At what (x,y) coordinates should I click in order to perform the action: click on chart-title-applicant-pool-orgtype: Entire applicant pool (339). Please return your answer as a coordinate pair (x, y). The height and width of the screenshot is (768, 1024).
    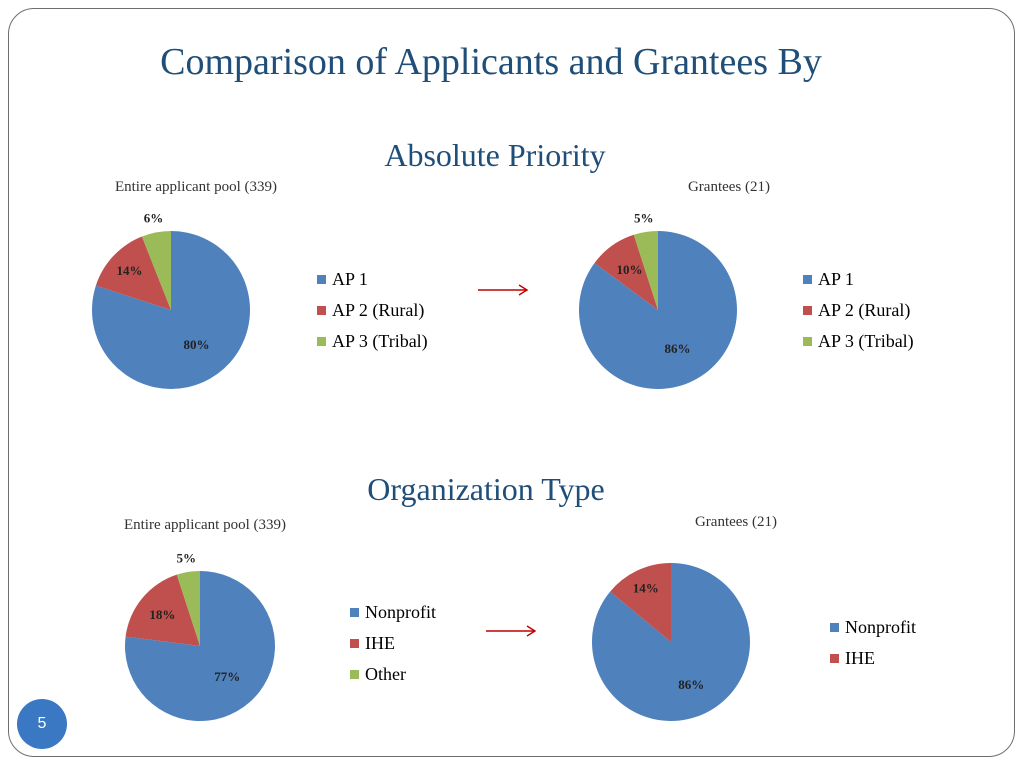
    Looking at the image, I should click on (205, 525).